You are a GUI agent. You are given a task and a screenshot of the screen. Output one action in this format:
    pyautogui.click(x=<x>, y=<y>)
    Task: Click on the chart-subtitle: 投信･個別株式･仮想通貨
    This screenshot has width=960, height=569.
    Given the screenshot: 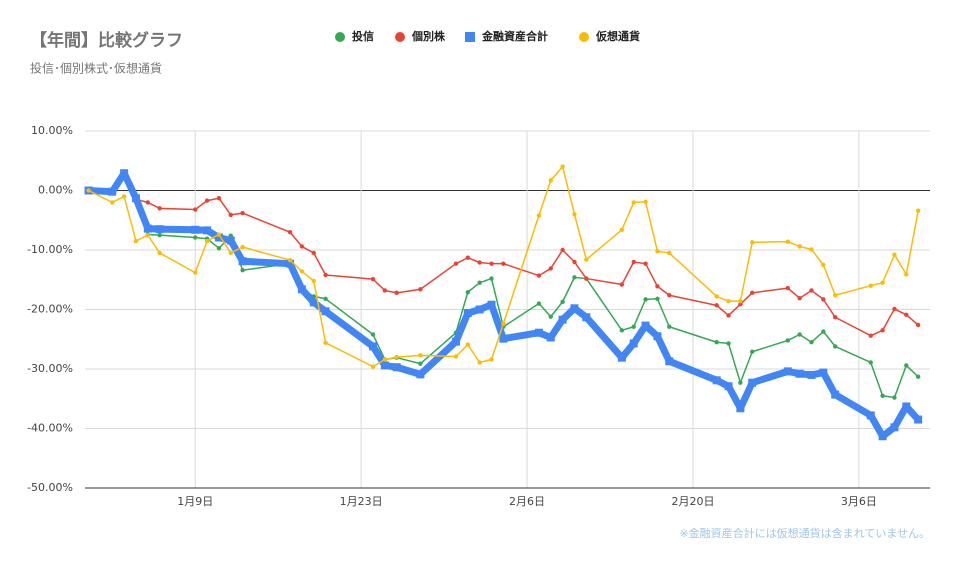 What is the action you would take?
    pyautogui.click(x=96, y=68)
    